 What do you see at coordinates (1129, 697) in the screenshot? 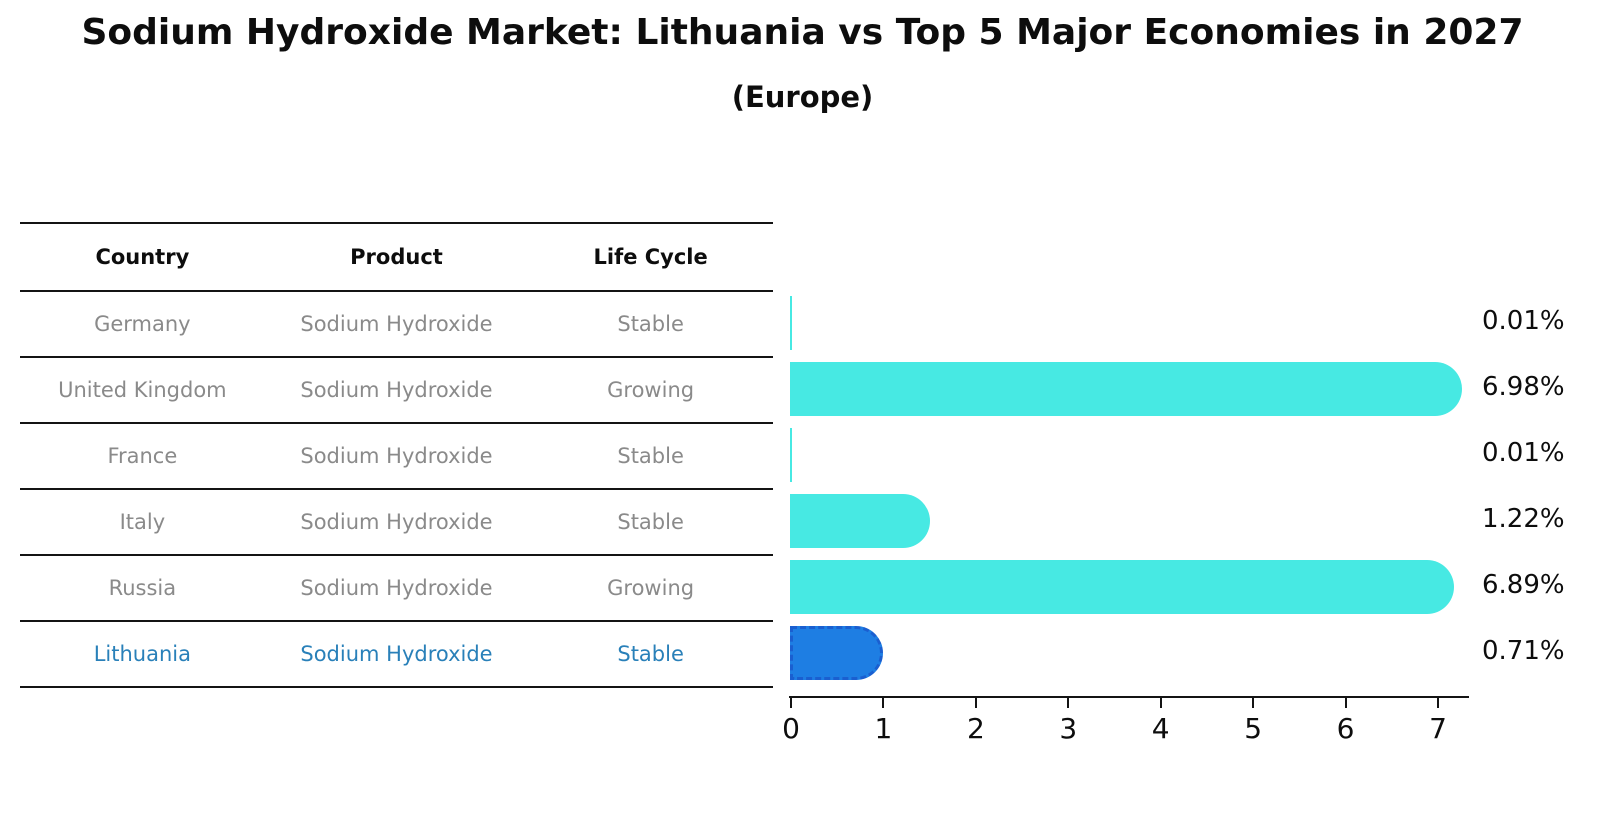
I see `x-axis-line` at bounding box center [1129, 697].